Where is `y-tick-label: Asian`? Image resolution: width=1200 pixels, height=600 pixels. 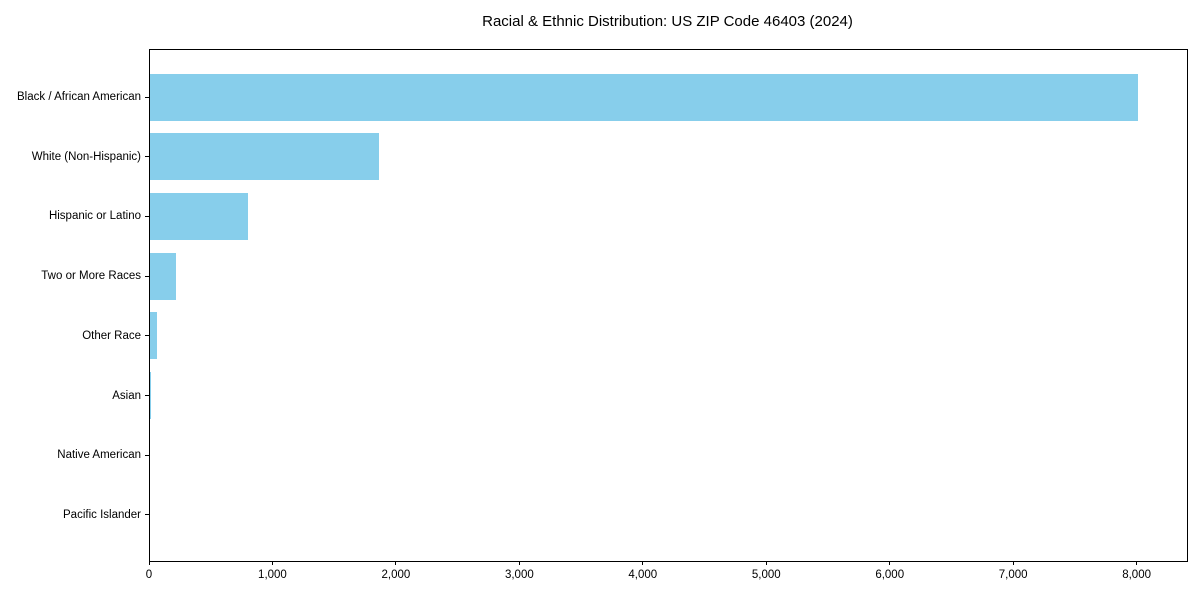
y-tick-label: Asian is located at coordinates (126, 395).